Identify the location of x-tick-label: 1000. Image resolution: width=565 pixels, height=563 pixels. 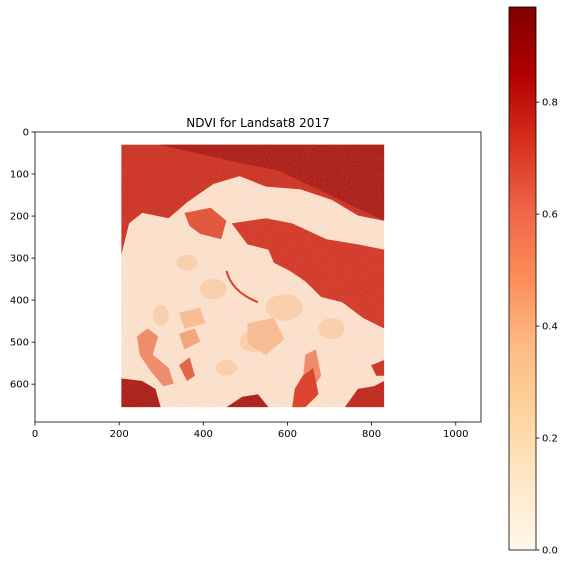
(455, 434).